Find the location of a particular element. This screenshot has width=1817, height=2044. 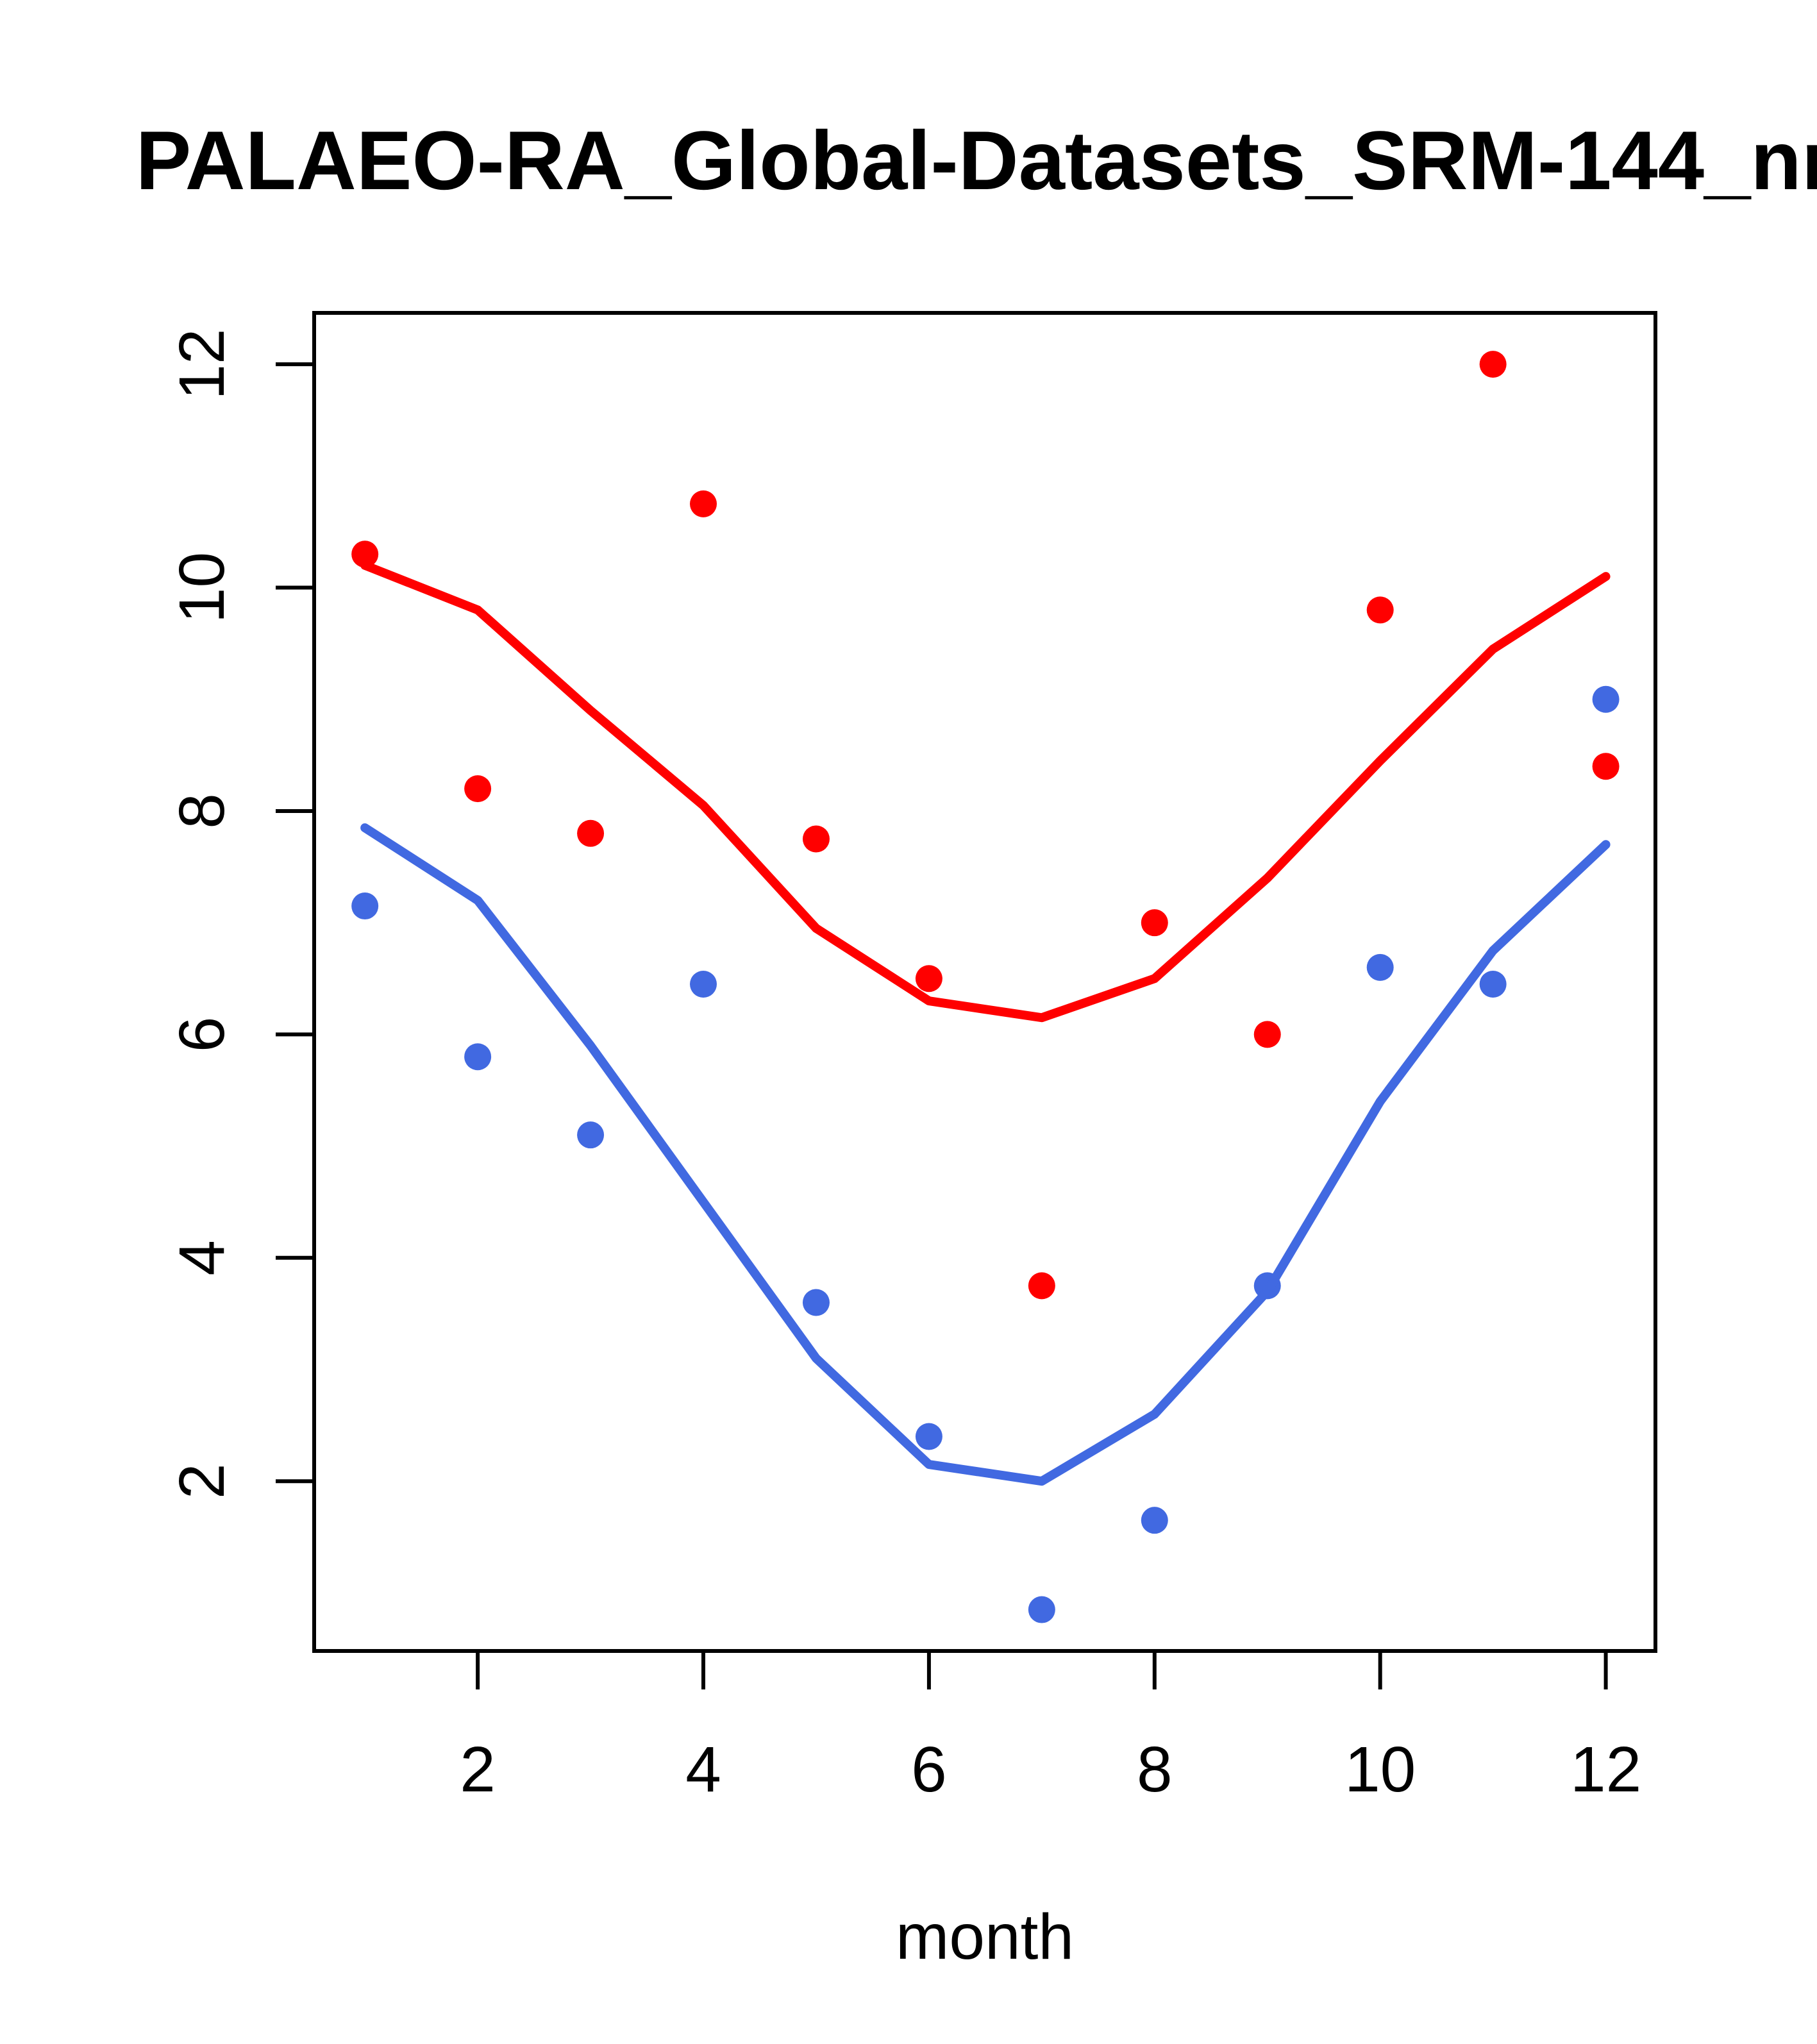

x-axis: 2 4 6 8 10 12 is located at coordinates (1050, 1728).